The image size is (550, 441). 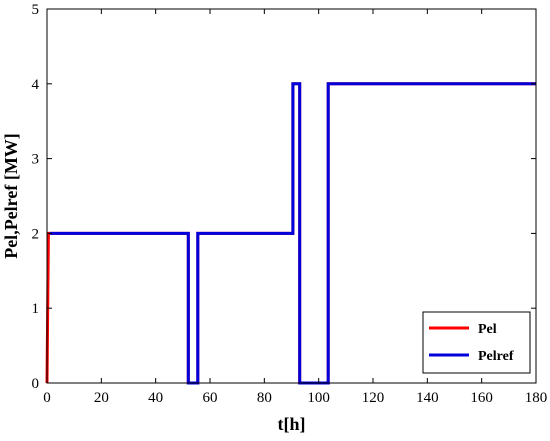 I want to click on legend-box, so click(x=476, y=342).